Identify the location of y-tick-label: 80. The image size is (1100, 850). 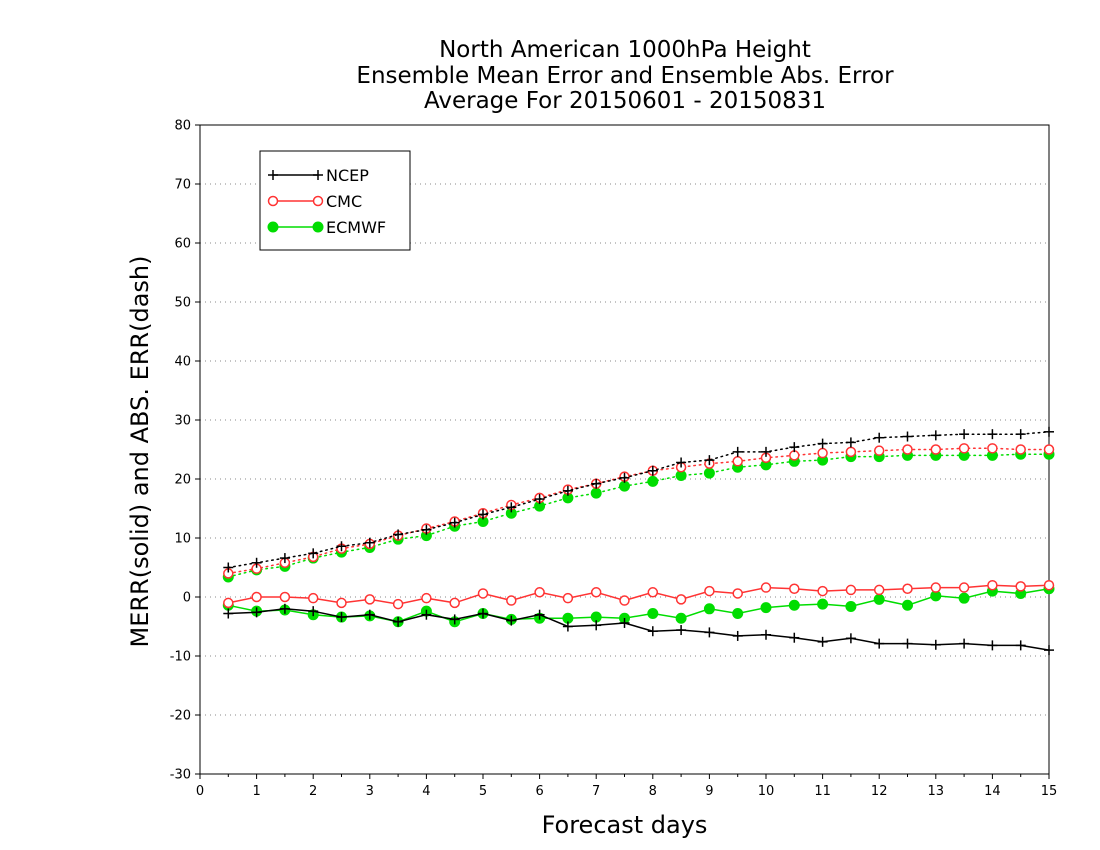
(182, 126).